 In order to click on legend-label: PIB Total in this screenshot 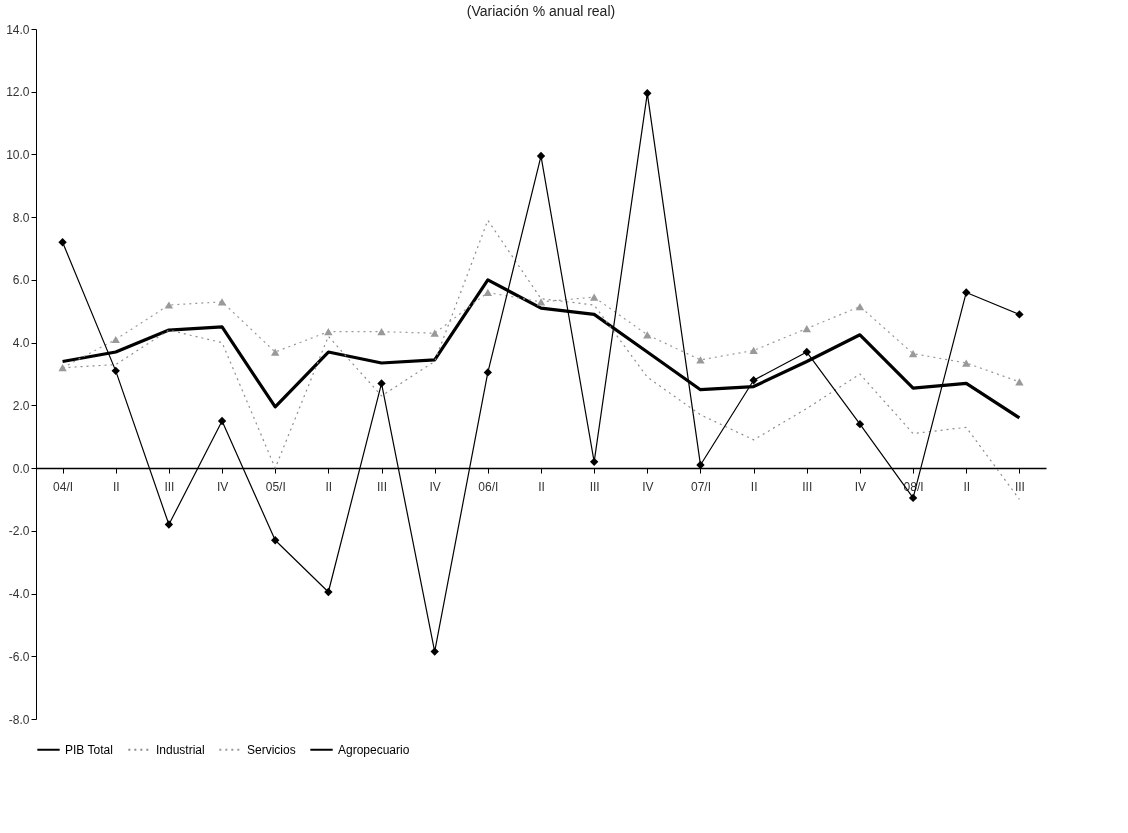, I will do `click(89, 749)`.